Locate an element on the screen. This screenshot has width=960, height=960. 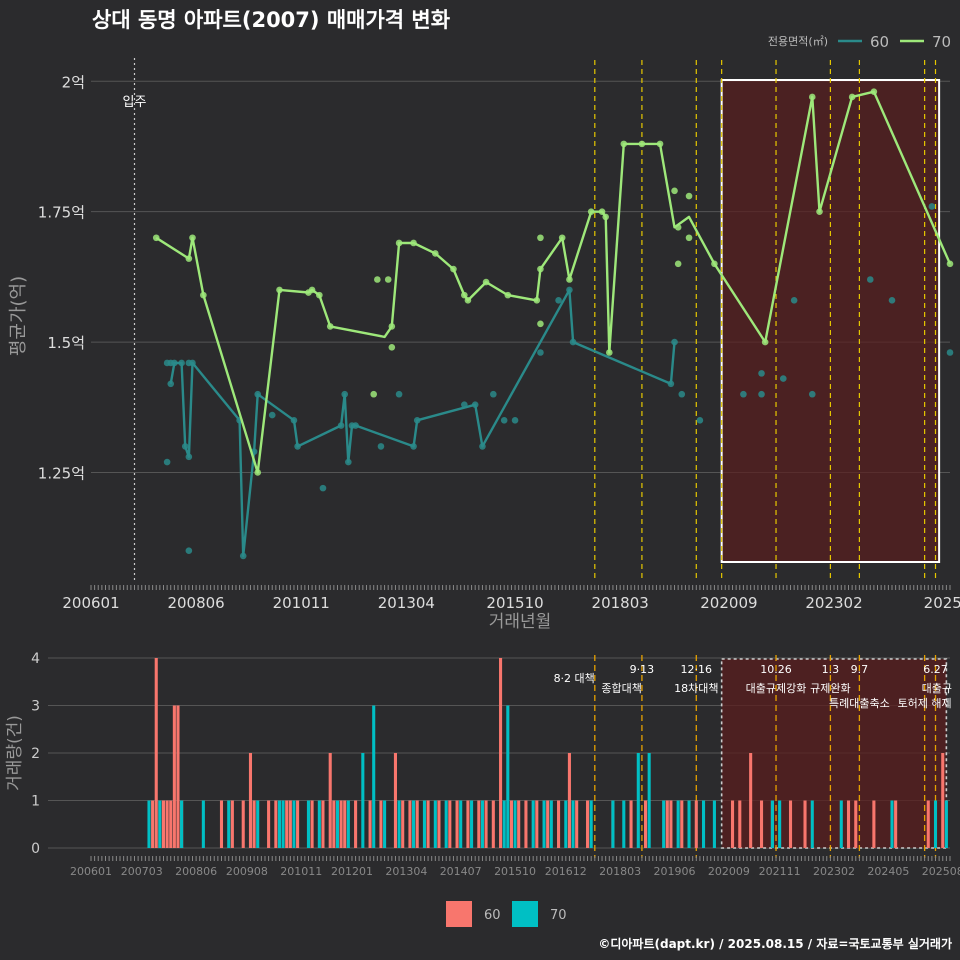
policy-date: 1.3 is located at coordinates (831, 669).